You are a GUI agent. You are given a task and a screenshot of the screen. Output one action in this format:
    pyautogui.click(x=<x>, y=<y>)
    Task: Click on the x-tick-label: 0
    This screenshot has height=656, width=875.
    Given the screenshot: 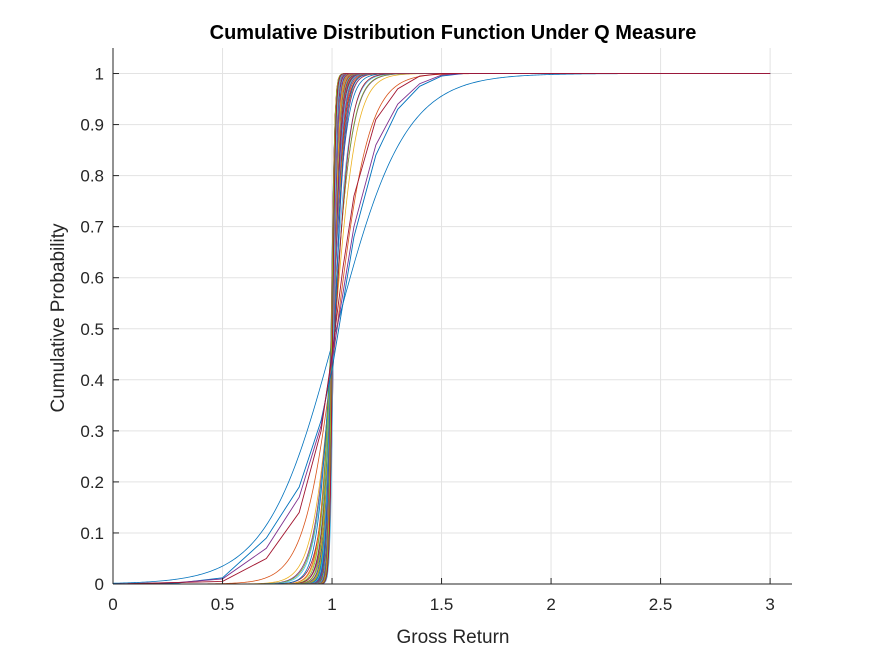 What is the action you would take?
    pyautogui.click(x=112, y=604)
    